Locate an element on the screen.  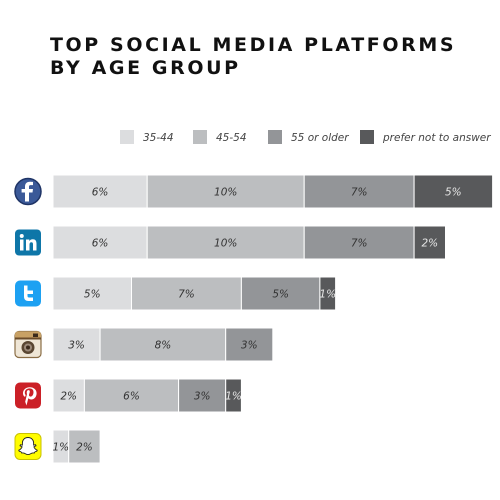
legend-label: prefer not to answer is located at coordinates (436, 138).